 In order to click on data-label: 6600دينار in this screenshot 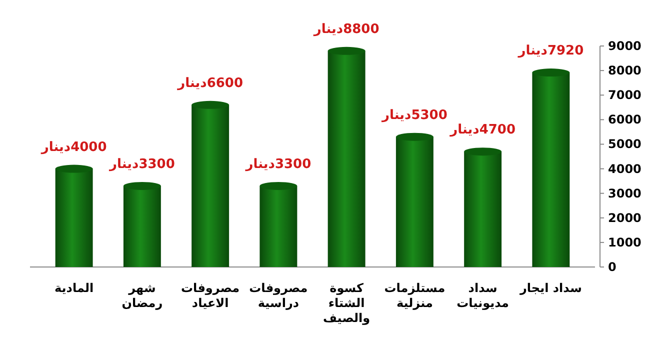, I will do `click(210, 83)`.